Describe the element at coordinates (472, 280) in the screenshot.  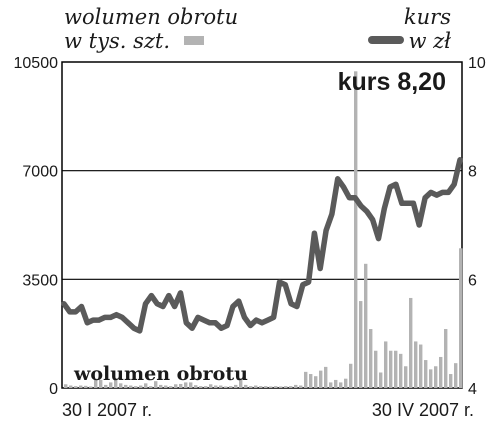
I see `right-tick-label: 6` at that location.